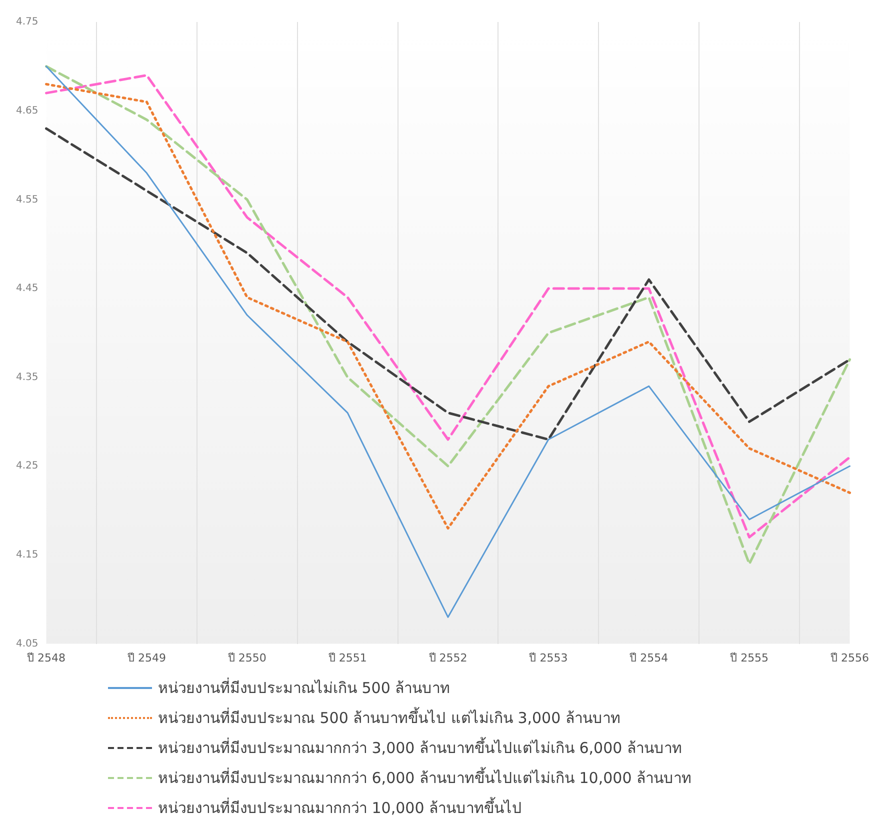 Image resolution: width=885 pixels, height=833 pixels. What do you see at coordinates (420, 747) in the screenshot?
I see `legend-label: หน่วยงานที่มีงบประมาณมากกว่า 3,000 ล้านบาทขึ้นไปแต่ไม่เกิน 6,000 ล้านบาท` at bounding box center [420, 747].